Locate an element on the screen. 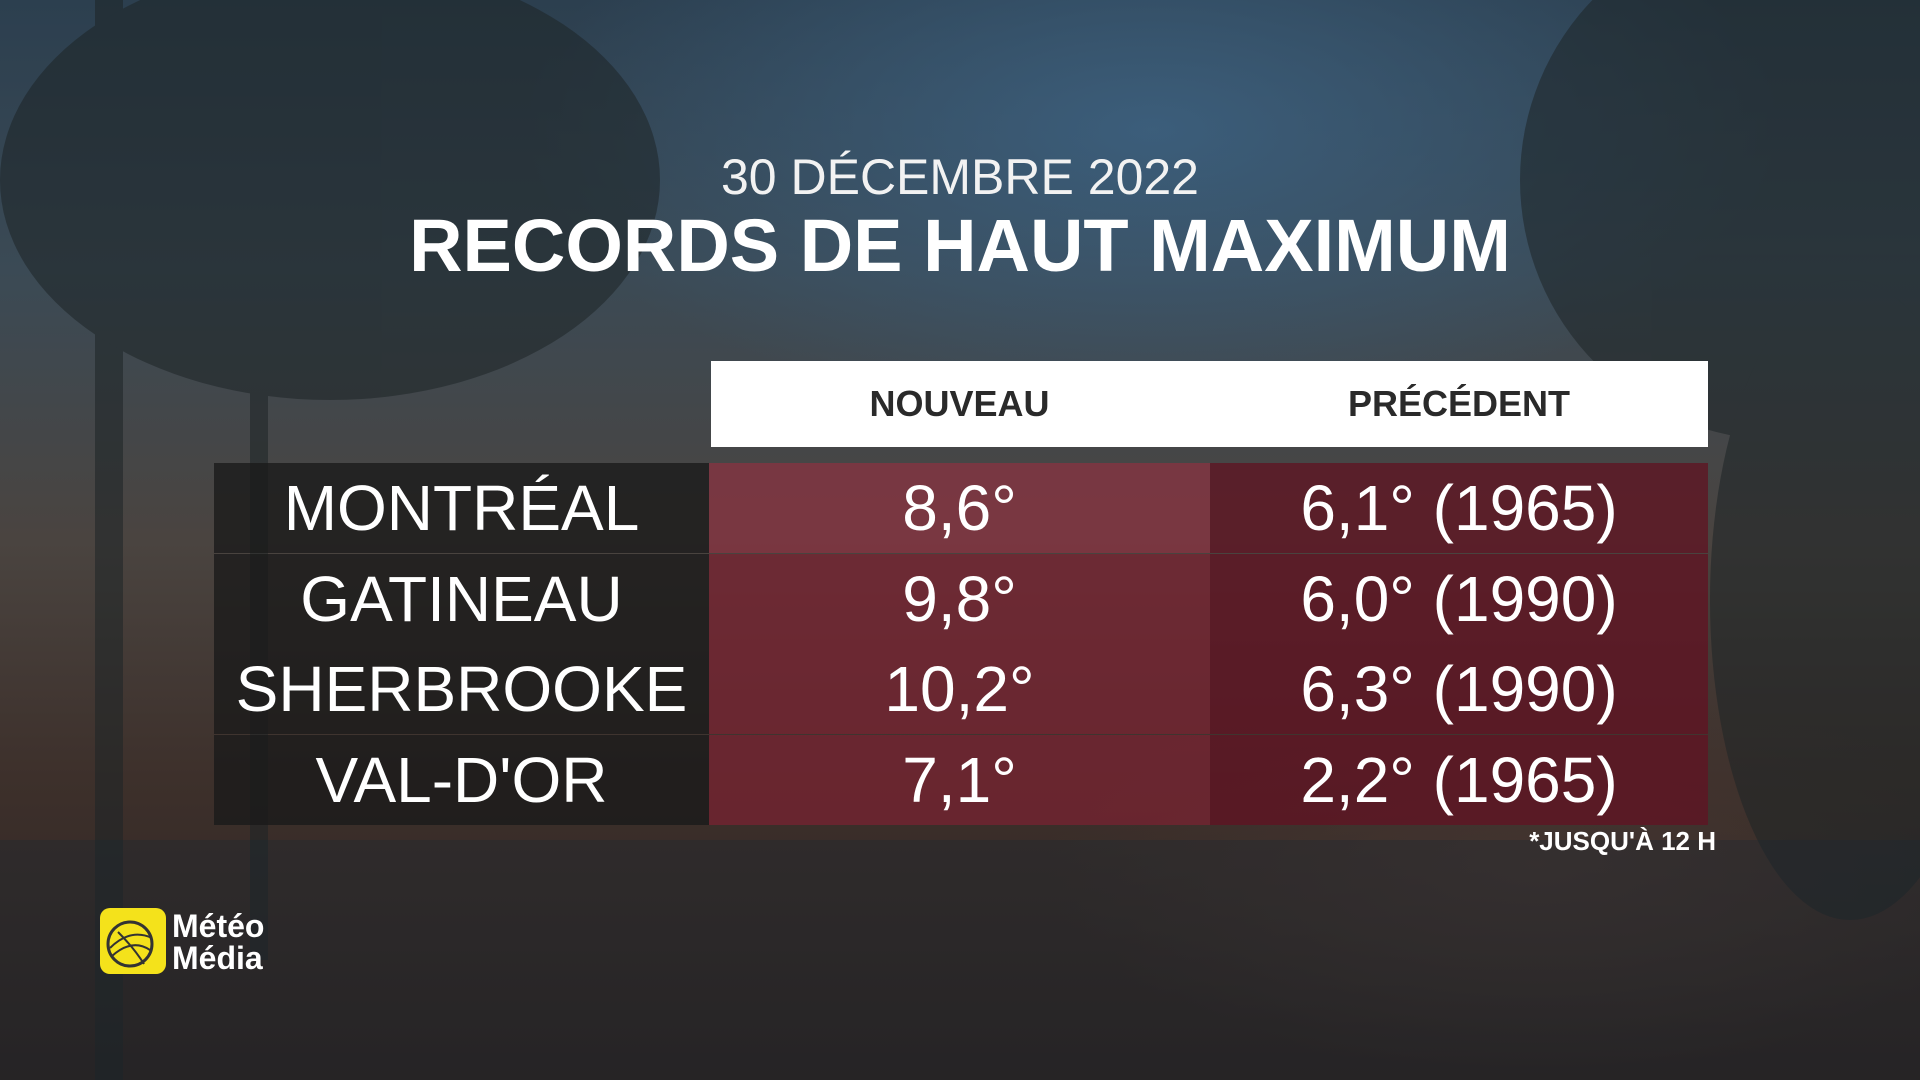 The image size is (1920, 1080). new-record: 7,1° is located at coordinates (959, 779).